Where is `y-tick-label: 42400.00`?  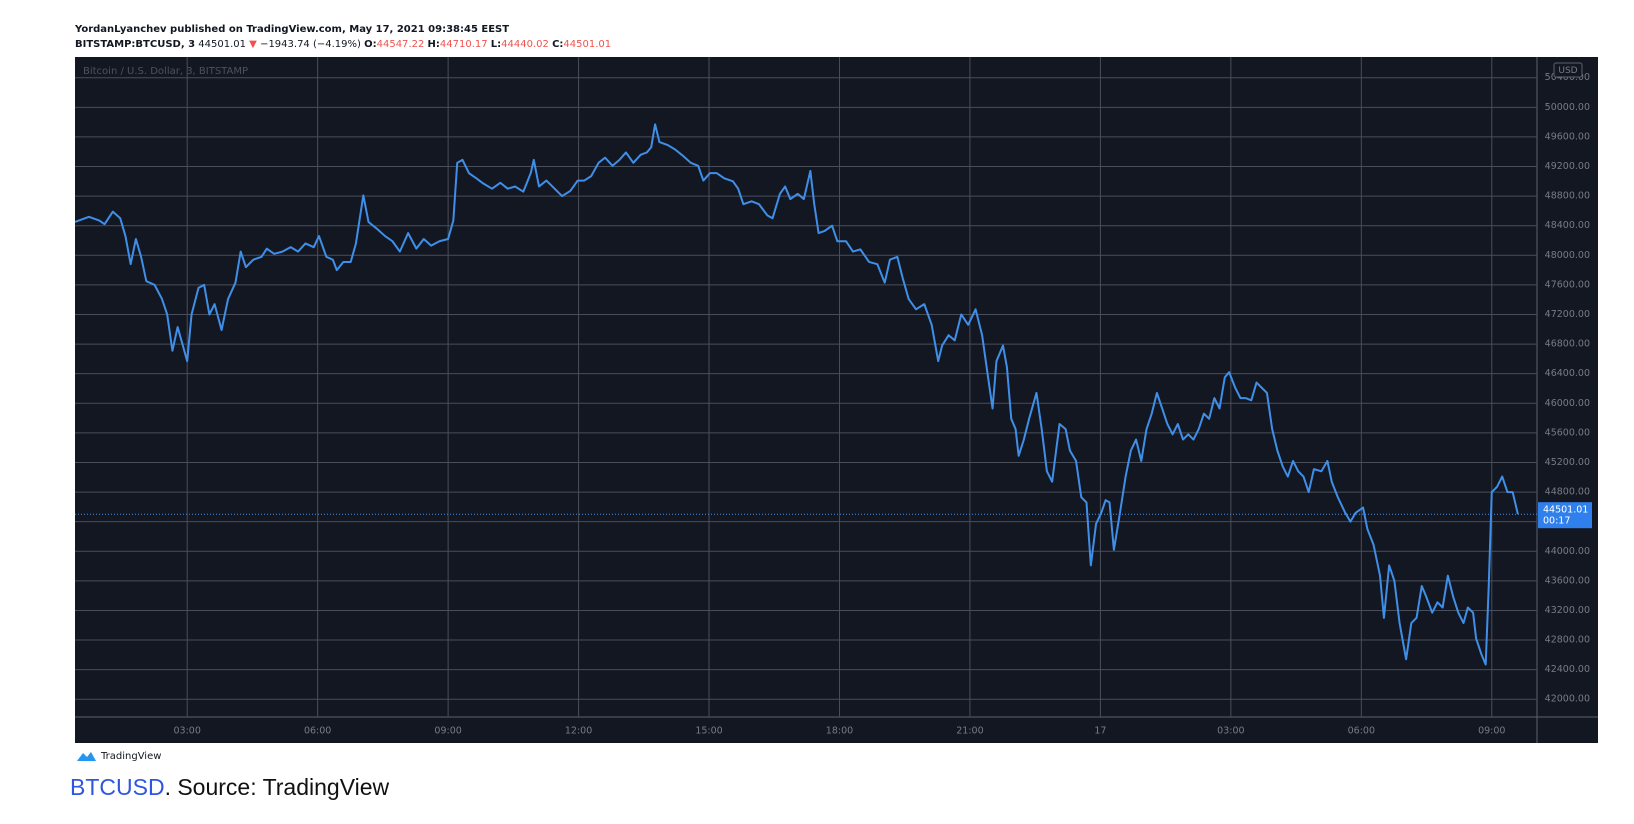 y-tick-label: 42400.00 is located at coordinates (1567, 669).